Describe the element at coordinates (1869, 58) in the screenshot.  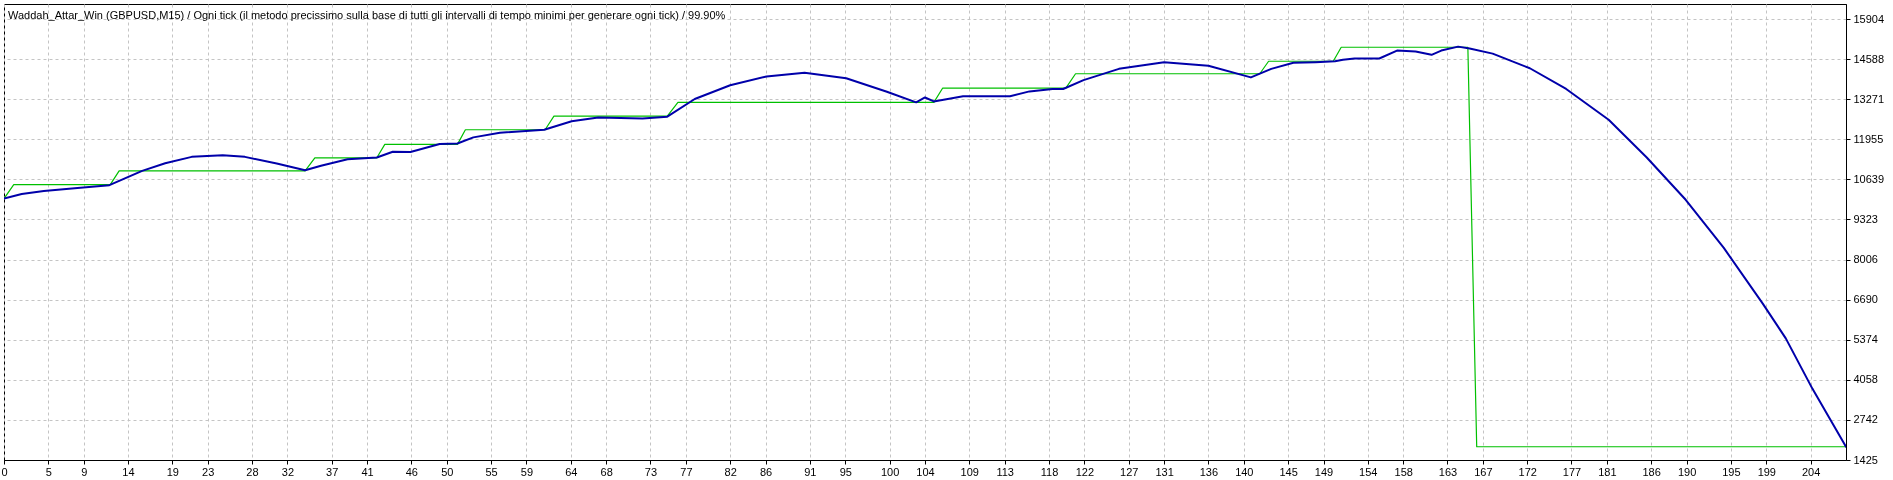
I see `y-tick-label: 14588` at that location.